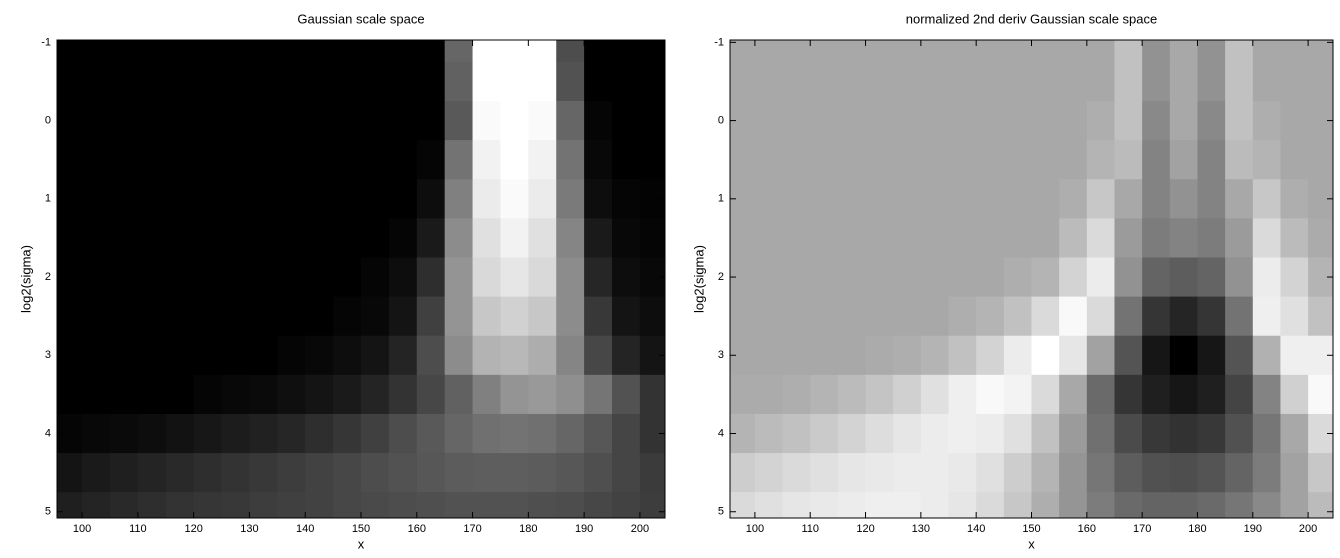 This screenshot has height=558, width=1340. What do you see at coordinates (417, 529) in the screenshot?
I see `x-tick-label: 160` at bounding box center [417, 529].